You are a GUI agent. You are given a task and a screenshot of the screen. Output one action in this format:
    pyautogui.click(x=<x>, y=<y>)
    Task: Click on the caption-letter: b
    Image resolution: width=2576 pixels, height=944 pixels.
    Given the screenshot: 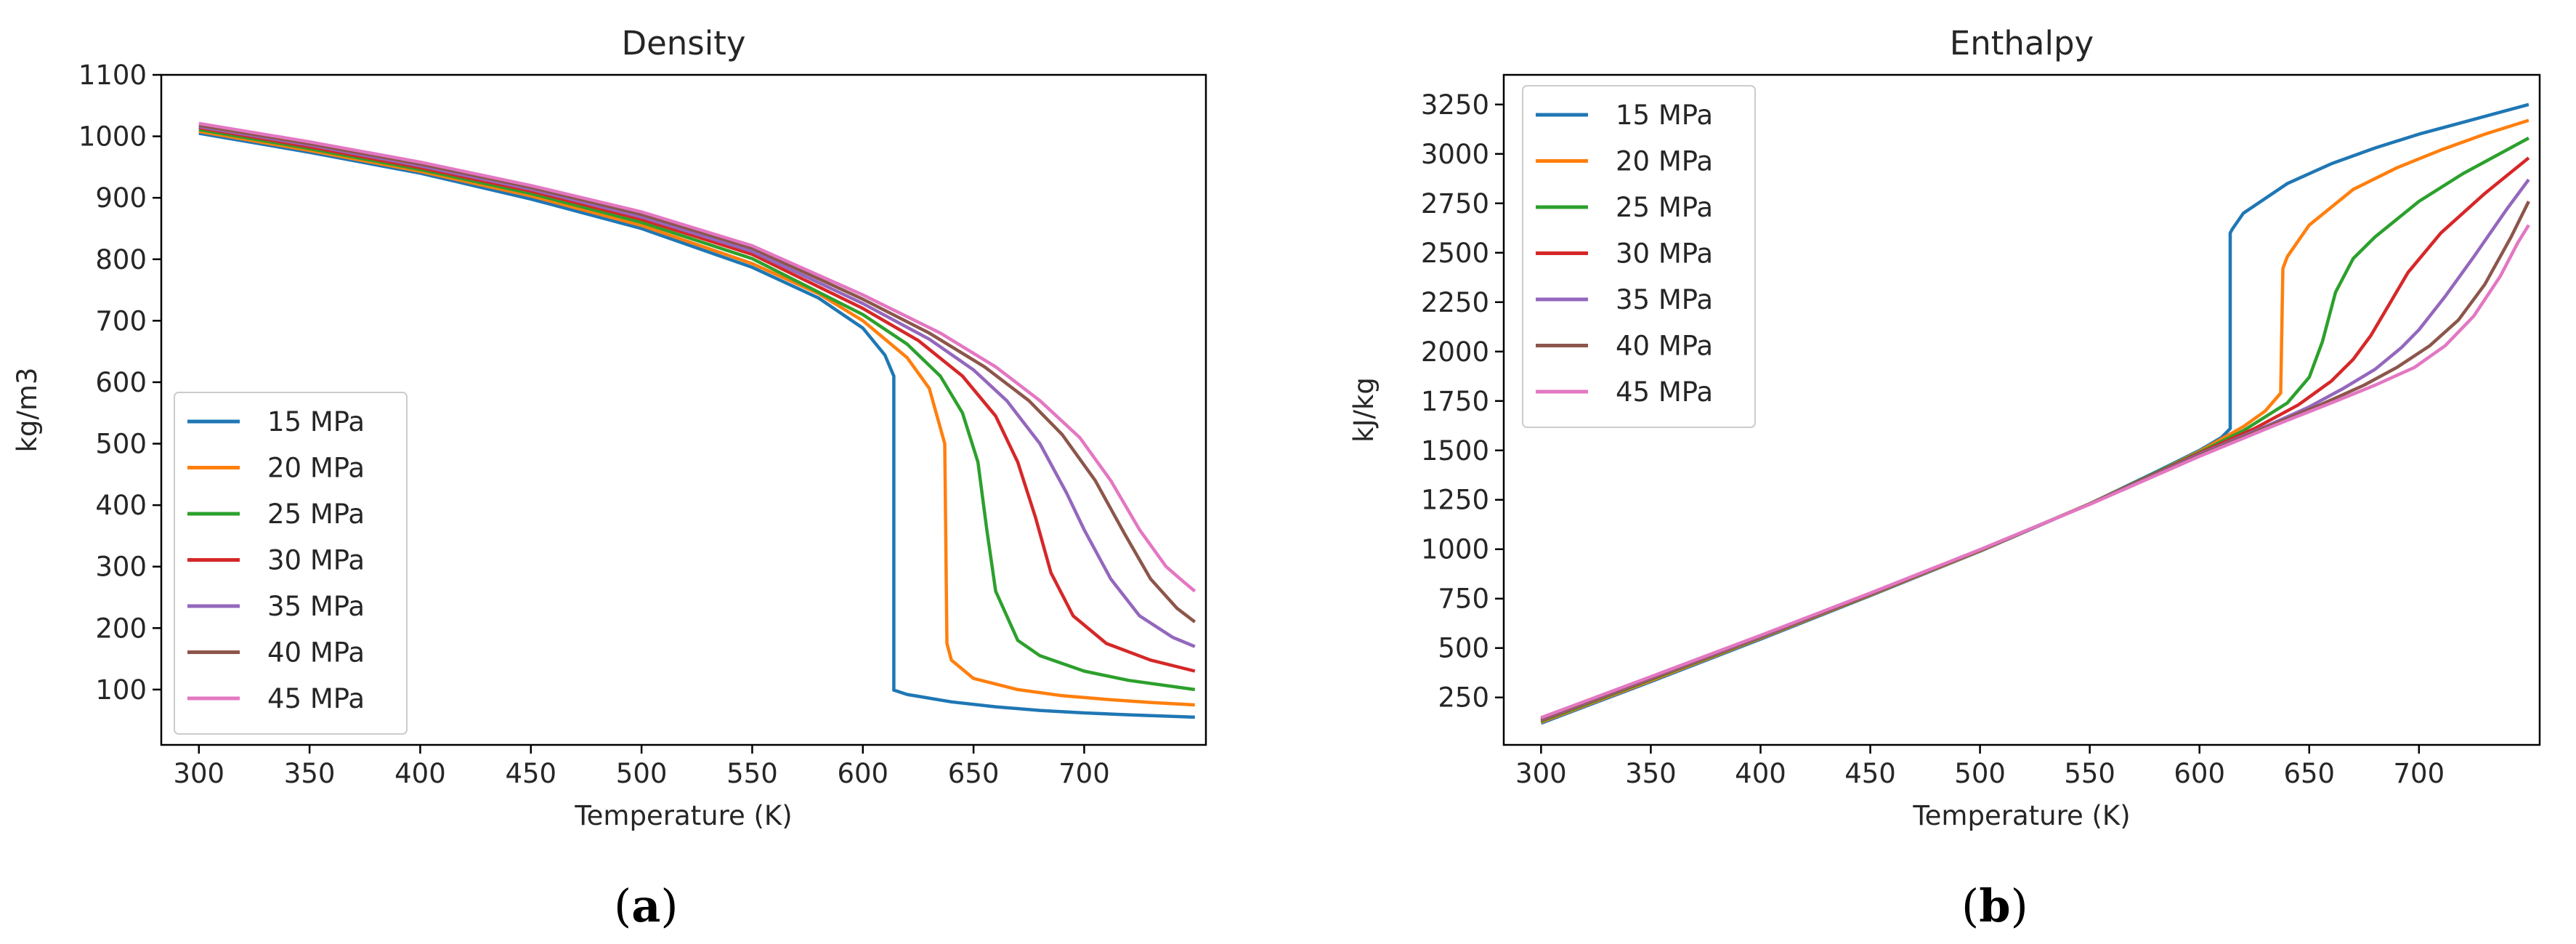 What is the action you would take?
    pyautogui.click(x=1994, y=905)
    